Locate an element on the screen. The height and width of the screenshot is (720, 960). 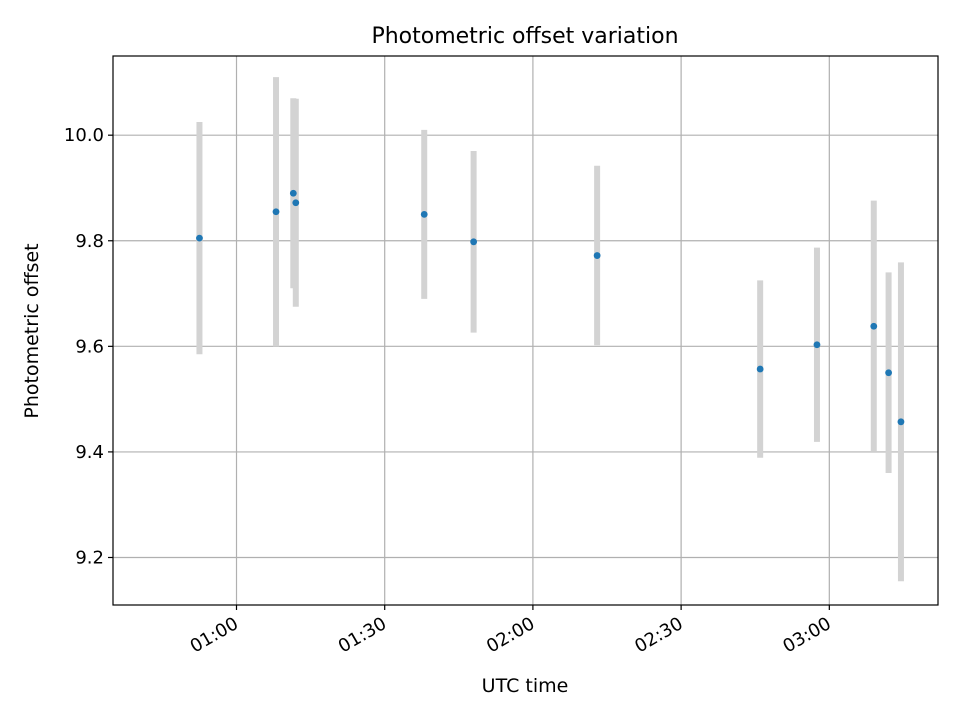
x-axis-label: UTC time is located at coordinates (525, 686).